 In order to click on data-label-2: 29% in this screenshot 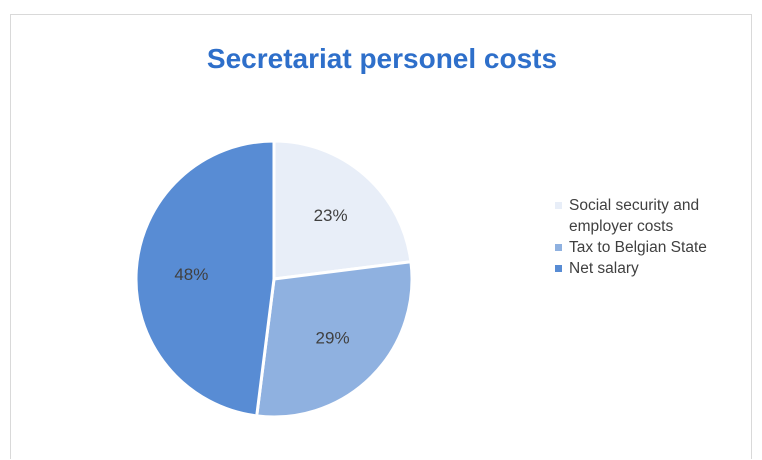, I will do `click(333, 338)`.